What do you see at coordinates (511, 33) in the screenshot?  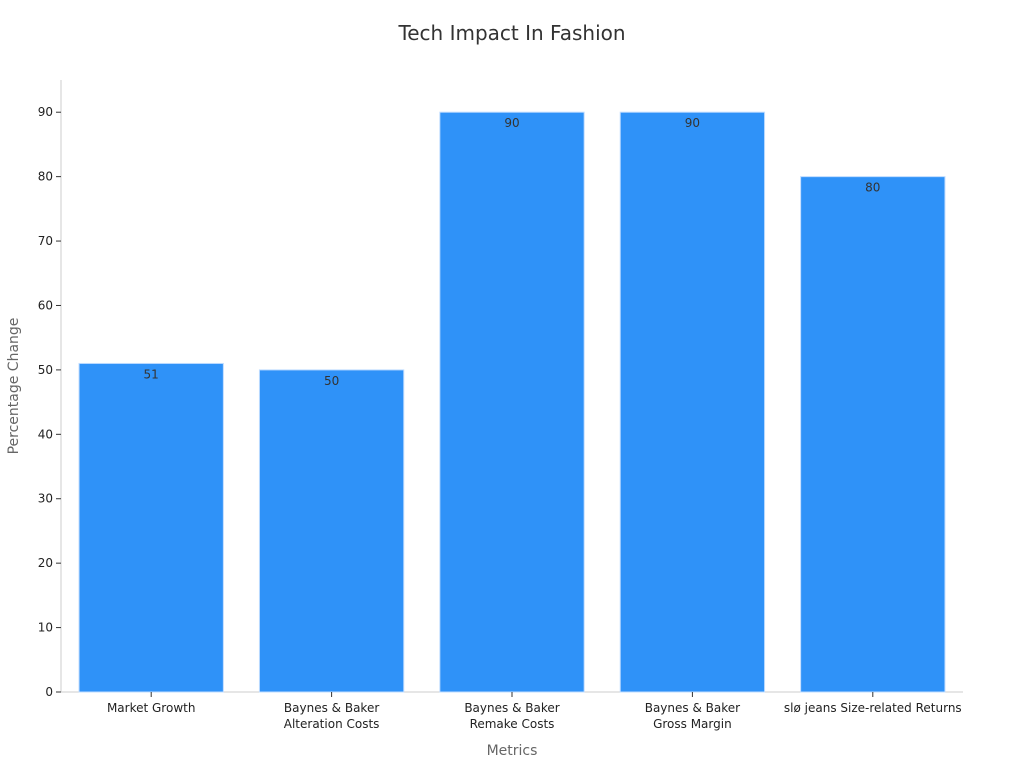 I see `chart-title: Tech Impact In Fashion` at bounding box center [511, 33].